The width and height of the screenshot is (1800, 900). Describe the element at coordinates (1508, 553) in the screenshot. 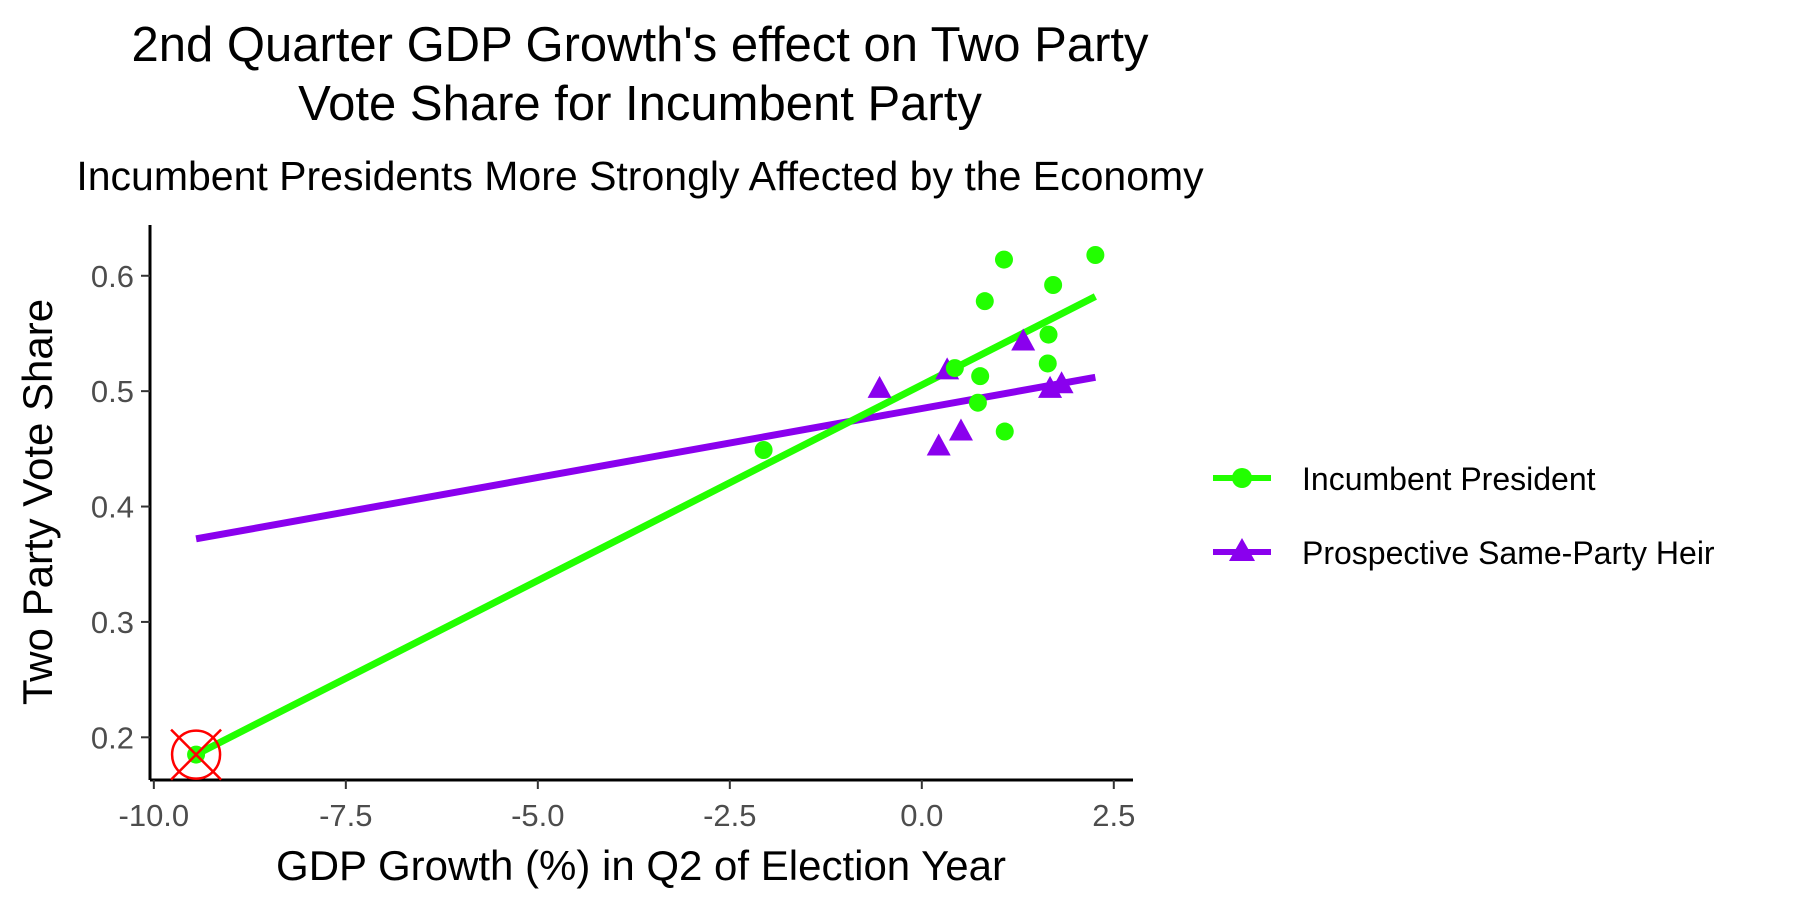

I see `legend-label-heir: Prospective Same-Party Heir` at that location.